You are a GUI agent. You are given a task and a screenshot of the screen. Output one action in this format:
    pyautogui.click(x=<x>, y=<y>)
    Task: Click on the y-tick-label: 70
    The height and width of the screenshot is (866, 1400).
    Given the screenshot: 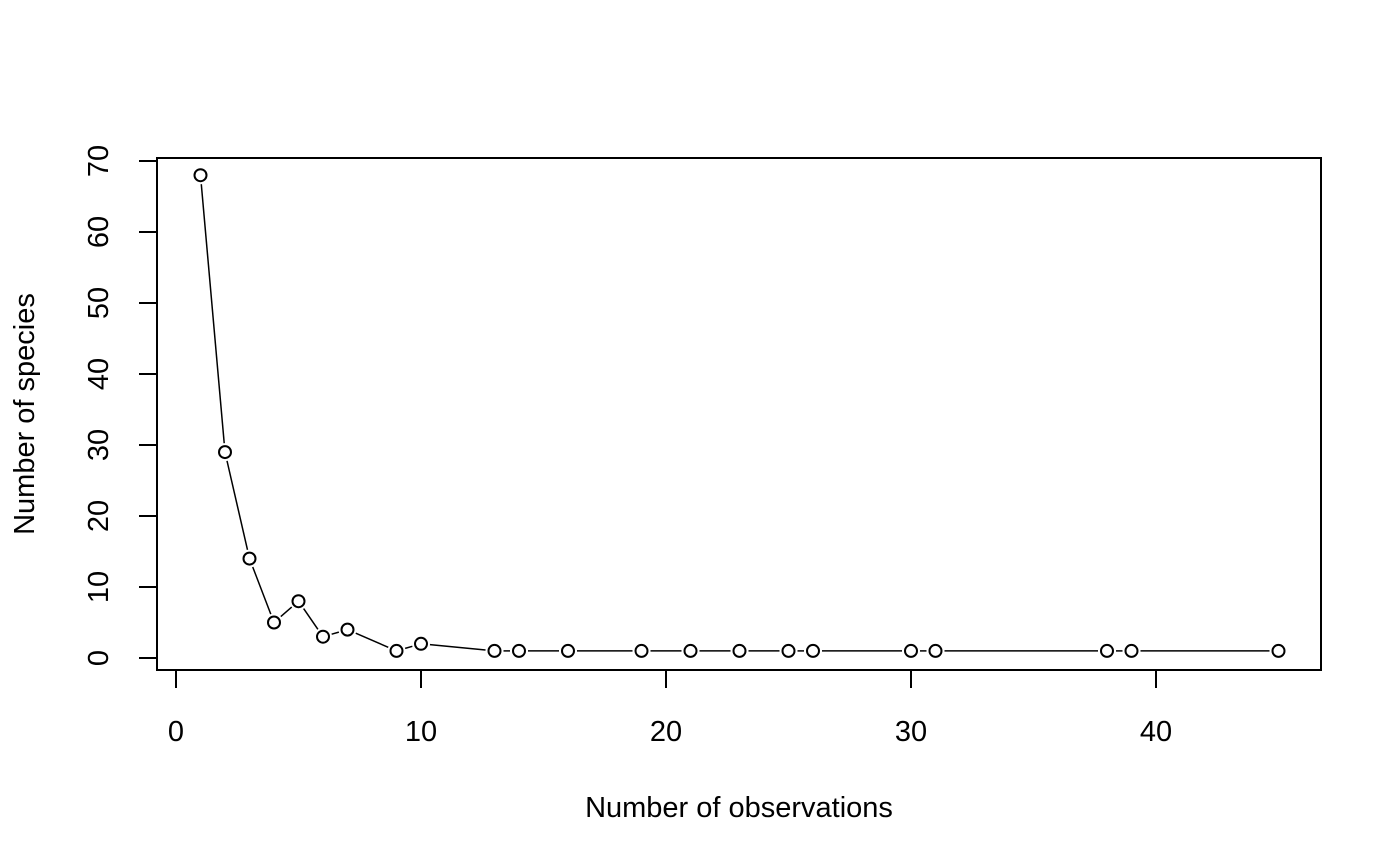 What is the action you would take?
    pyautogui.click(x=99, y=161)
    